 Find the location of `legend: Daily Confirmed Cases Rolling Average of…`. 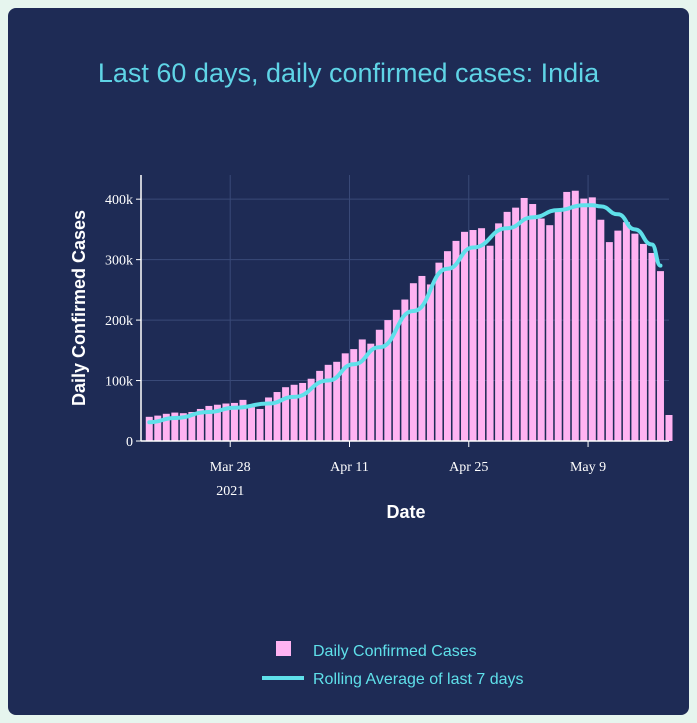

legend: Daily Confirmed Cases Rolling Average of… is located at coordinates (393, 664).